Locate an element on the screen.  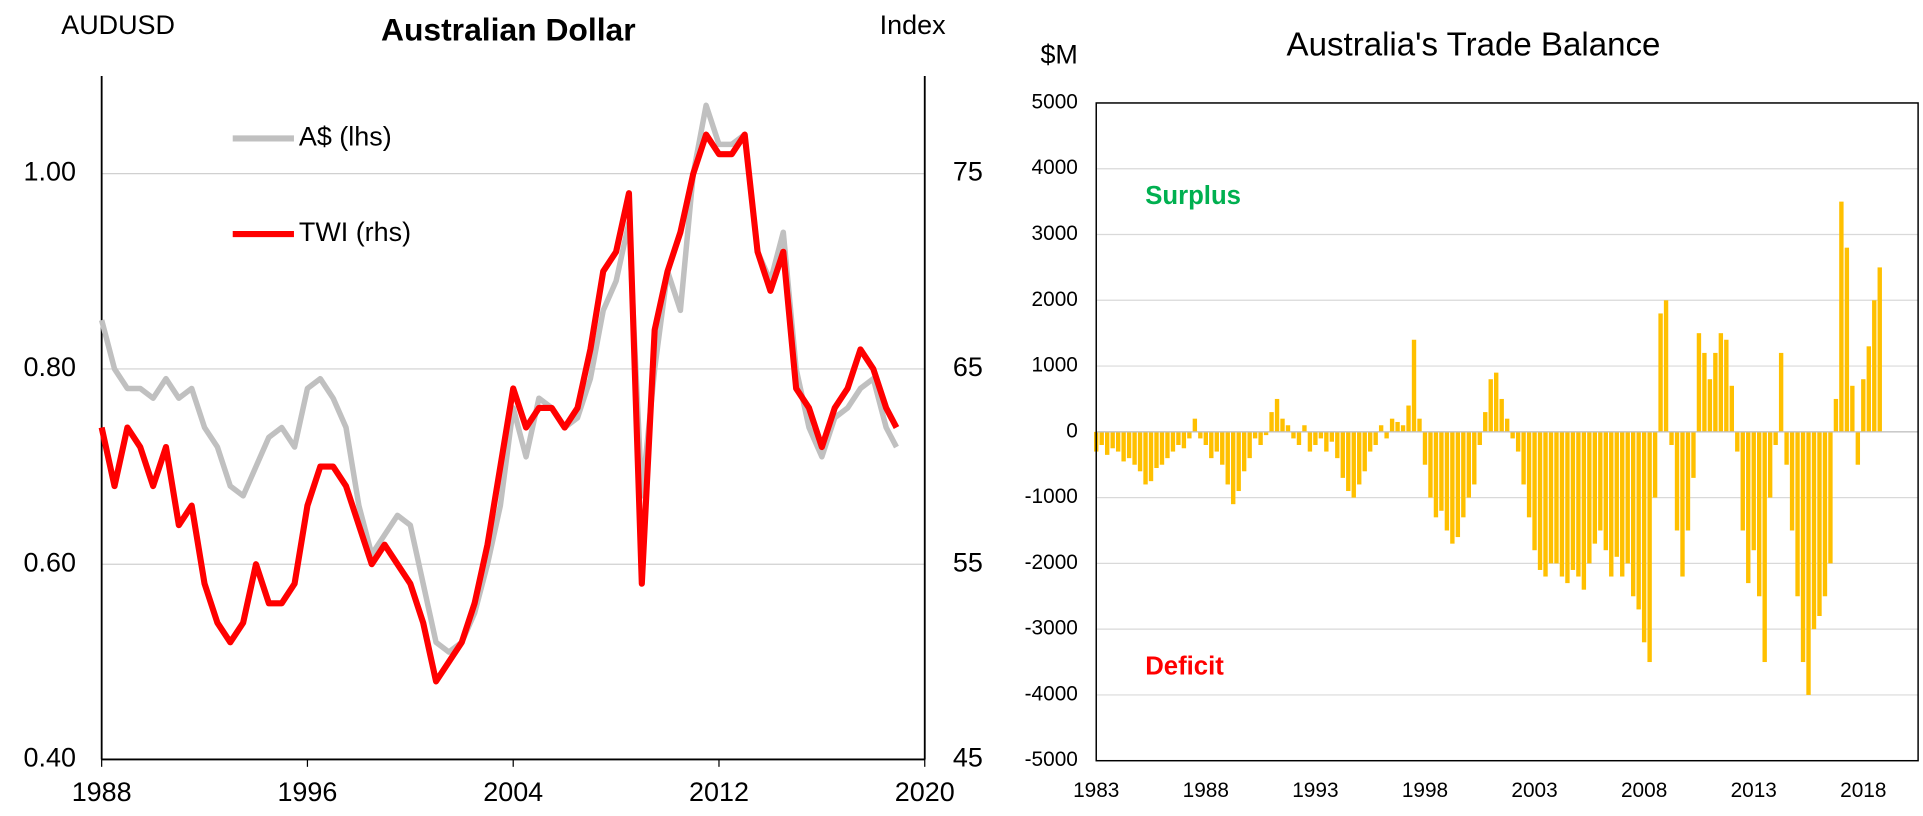
x-tick-label: 2012 is located at coordinates (719, 792).